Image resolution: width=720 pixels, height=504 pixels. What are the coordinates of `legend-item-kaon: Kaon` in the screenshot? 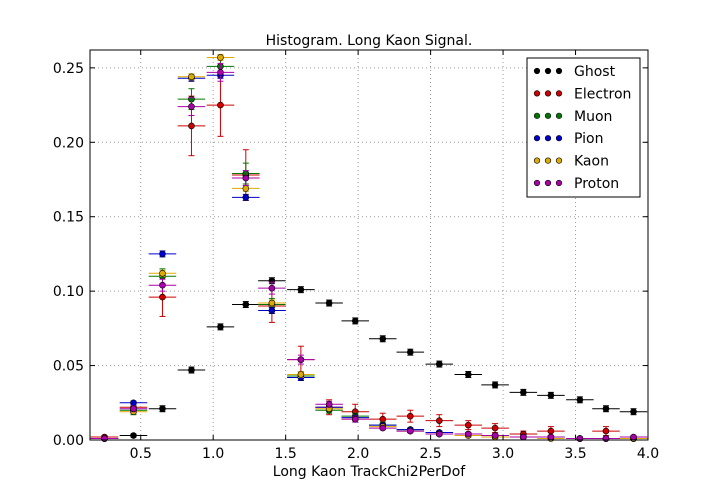 It's located at (571, 162).